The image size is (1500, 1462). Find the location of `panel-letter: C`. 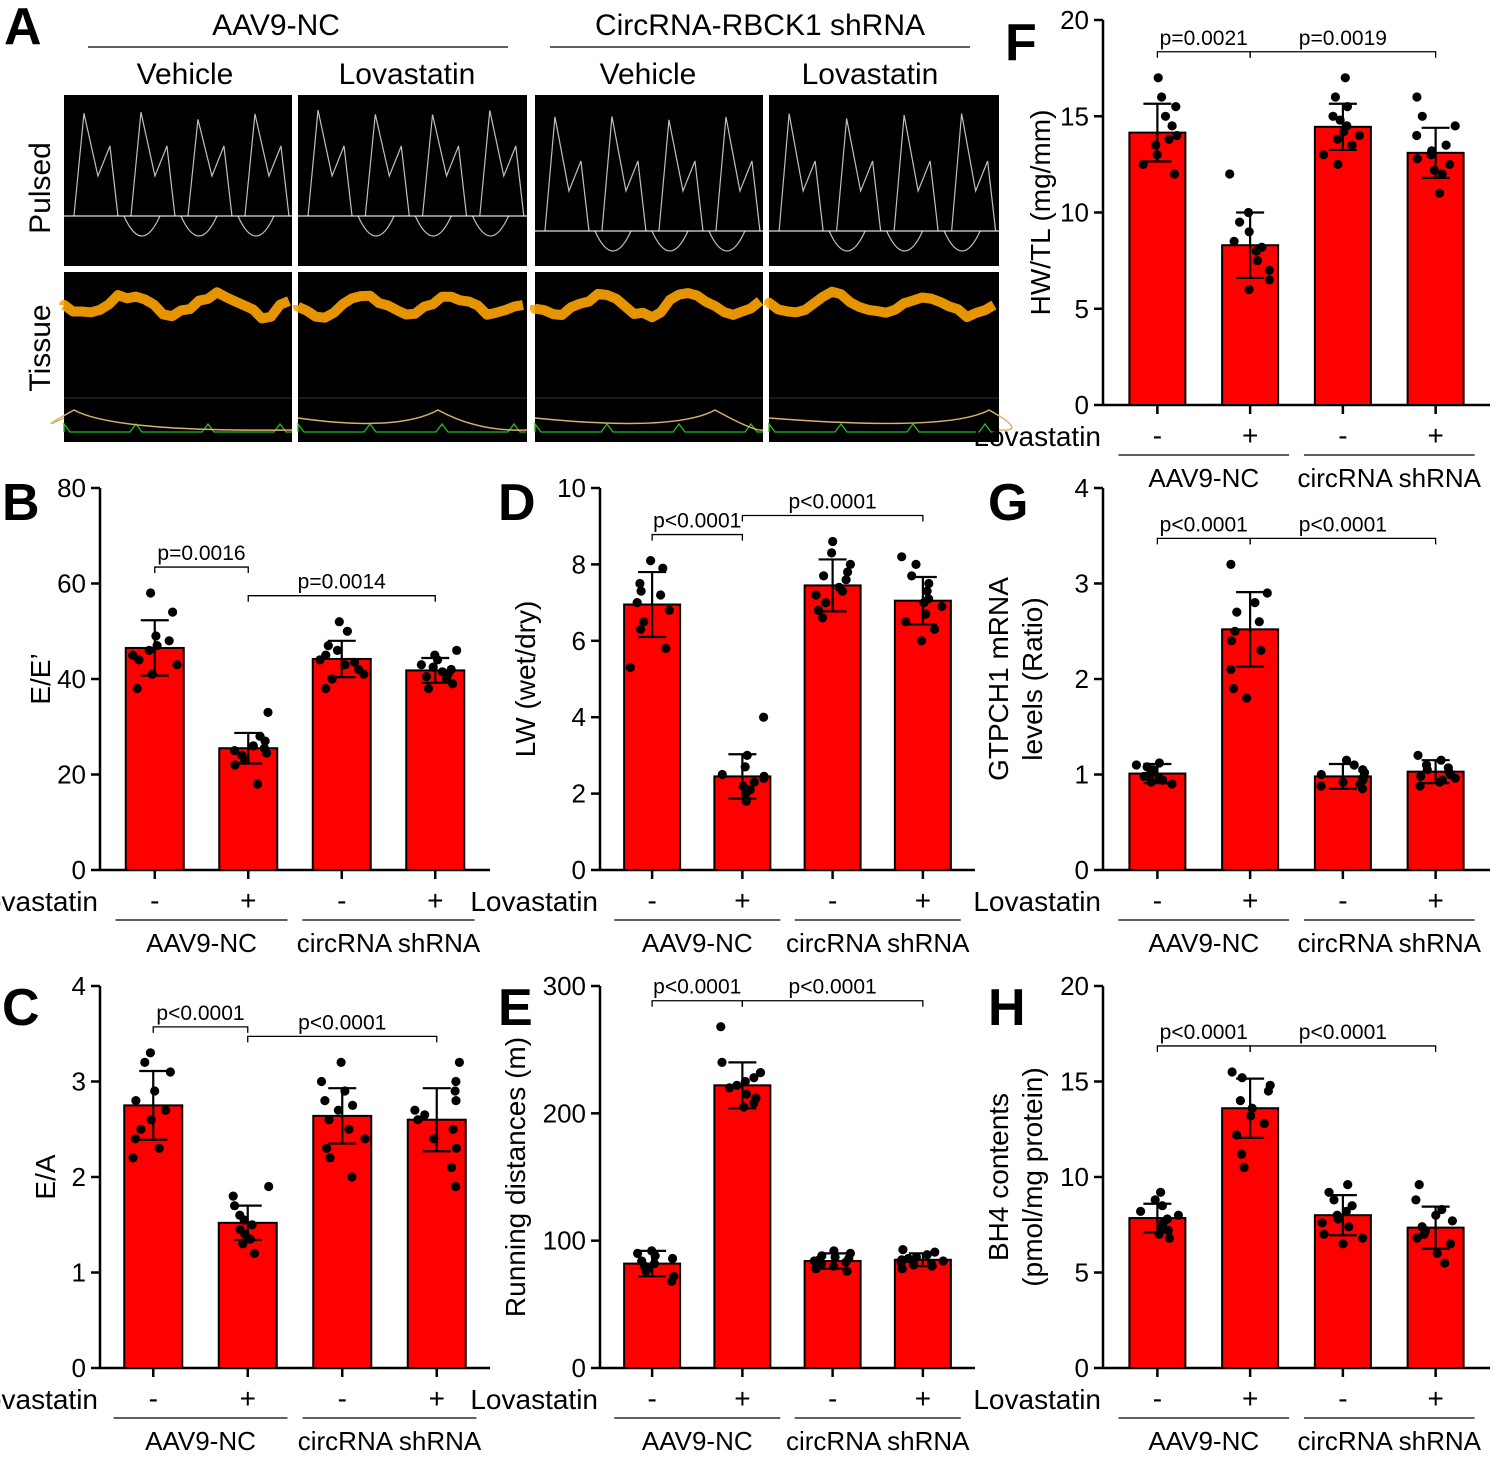

panel-letter: C is located at coordinates (21, 1008).